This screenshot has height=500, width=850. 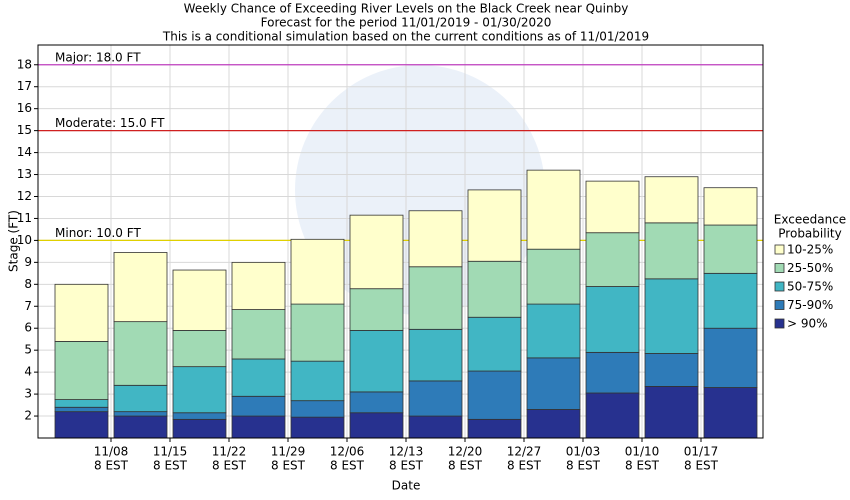 I want to click on x-tick-label: 11/15, so click(x=170, y=452).